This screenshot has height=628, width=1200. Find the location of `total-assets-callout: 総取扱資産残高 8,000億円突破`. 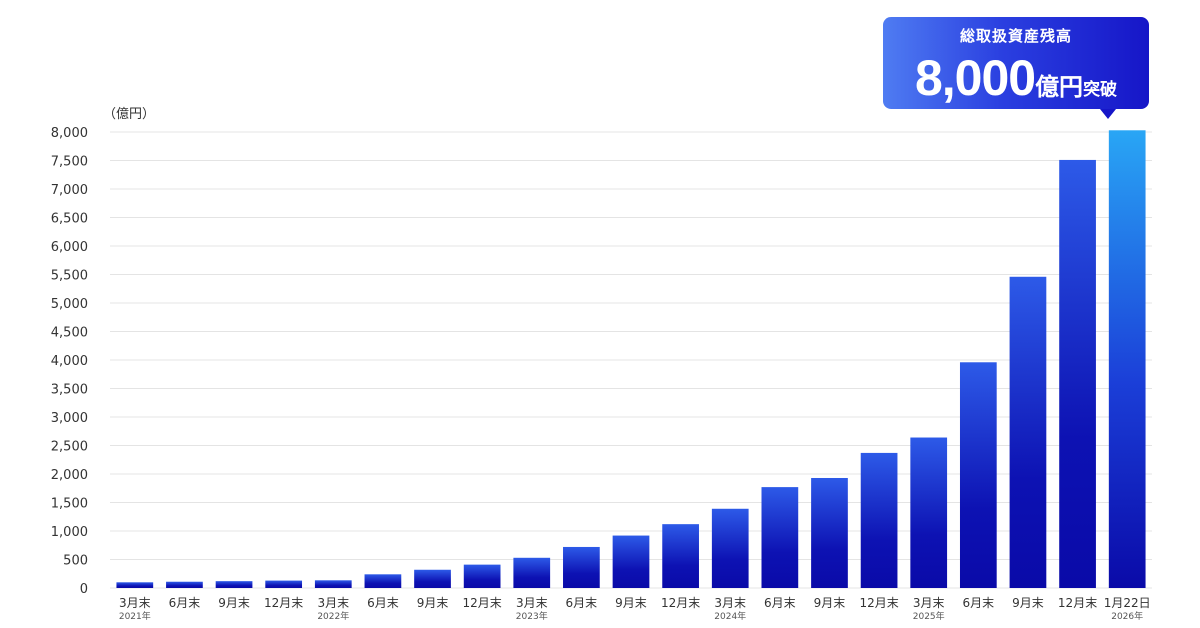

total-assets-callout: 総取扱資産残高 8,000億円突破 is located at coordinates (1016, 63).